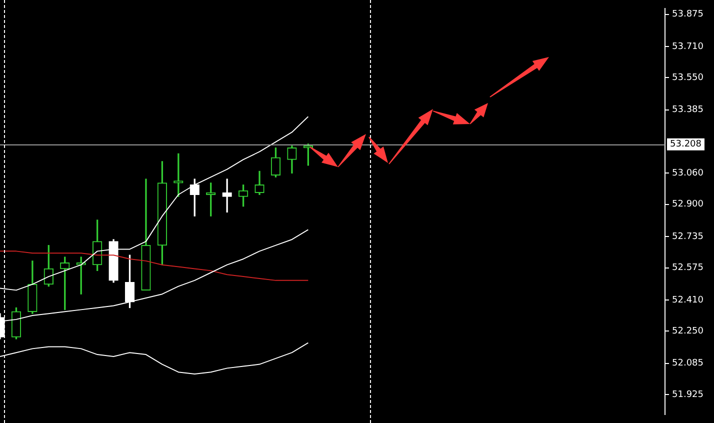  Describe the element at coordinates (688, 395) in the screenshot. I see `y-tick-label: 51.925` at that location.